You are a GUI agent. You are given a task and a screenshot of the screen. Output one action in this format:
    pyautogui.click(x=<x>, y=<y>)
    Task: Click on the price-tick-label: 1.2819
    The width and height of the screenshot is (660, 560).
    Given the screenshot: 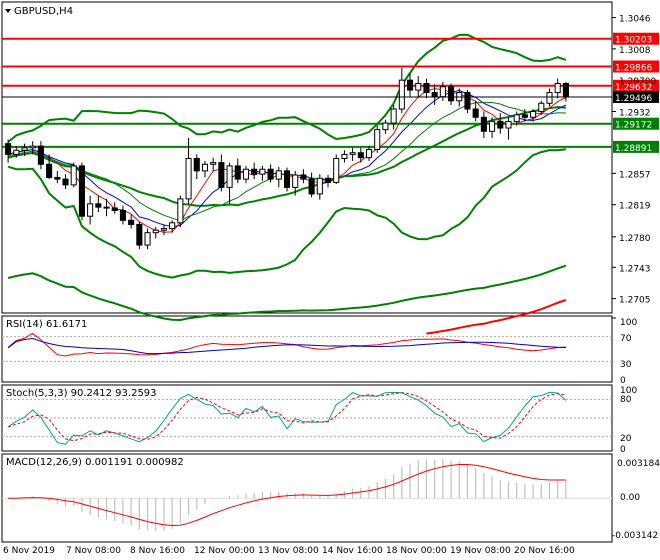 What is the action you would take?
    pyautogui.click(x=635, y=207)
    